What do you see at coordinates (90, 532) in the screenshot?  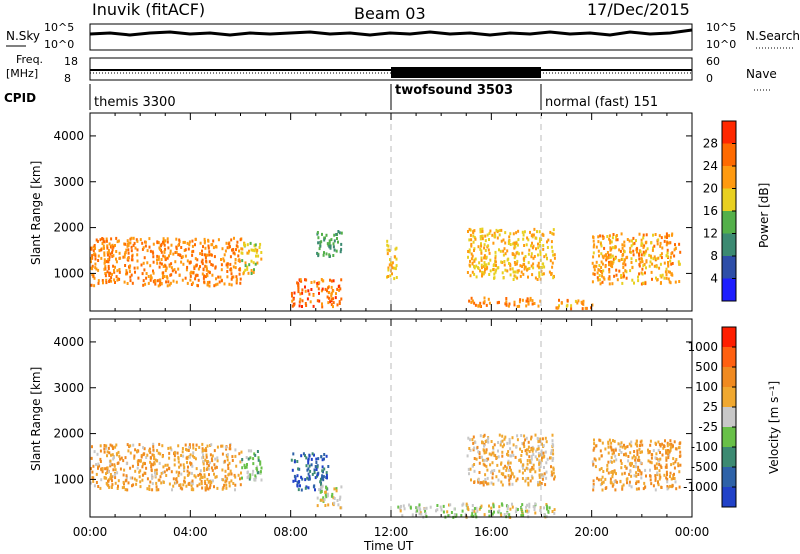 I see `x-tick-label: 00:00` at bounding box center [90, 532].